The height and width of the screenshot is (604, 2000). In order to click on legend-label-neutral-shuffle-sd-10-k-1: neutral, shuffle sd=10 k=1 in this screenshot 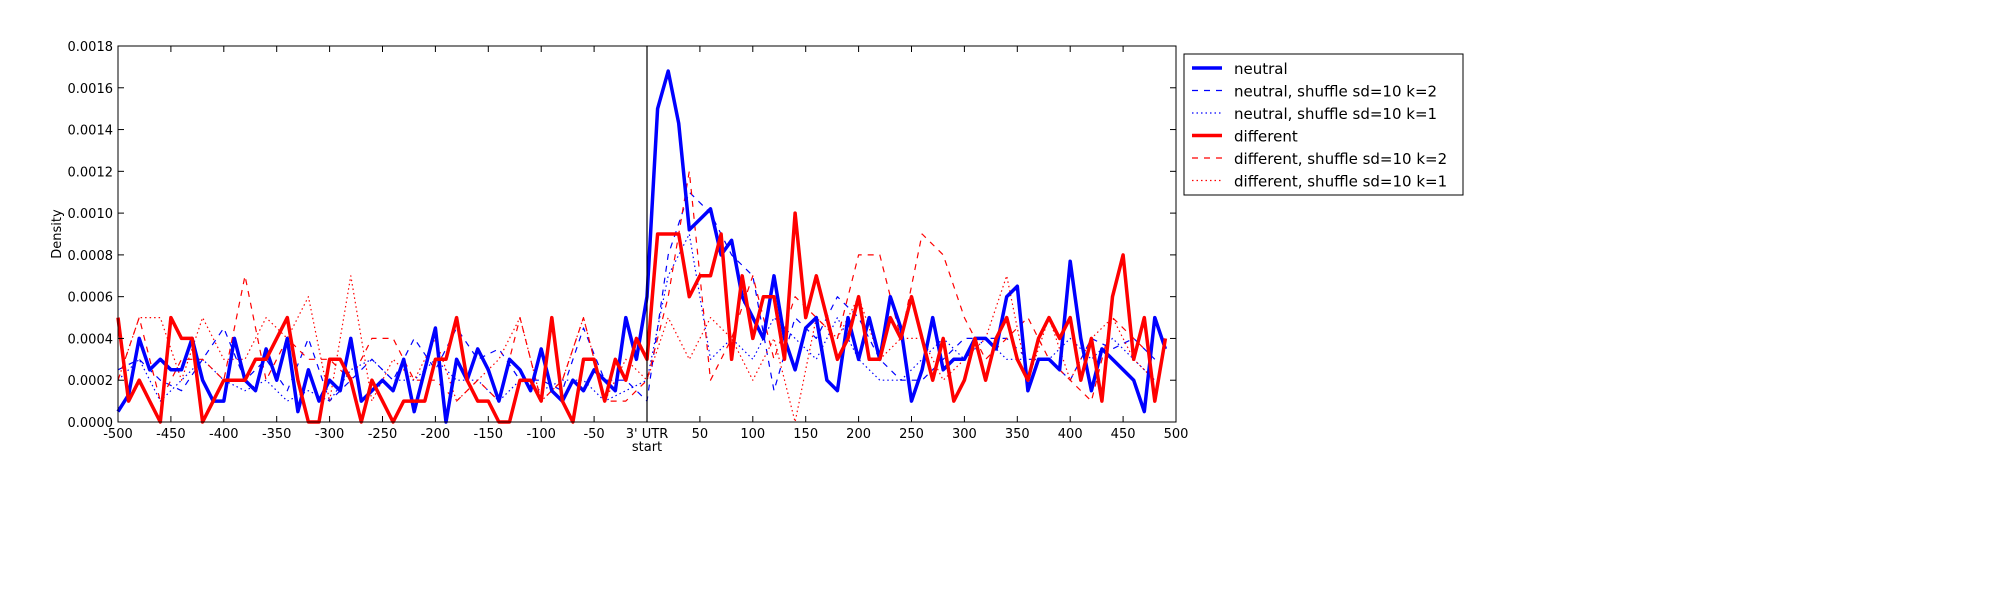, I will do `click(1335, 114)`.